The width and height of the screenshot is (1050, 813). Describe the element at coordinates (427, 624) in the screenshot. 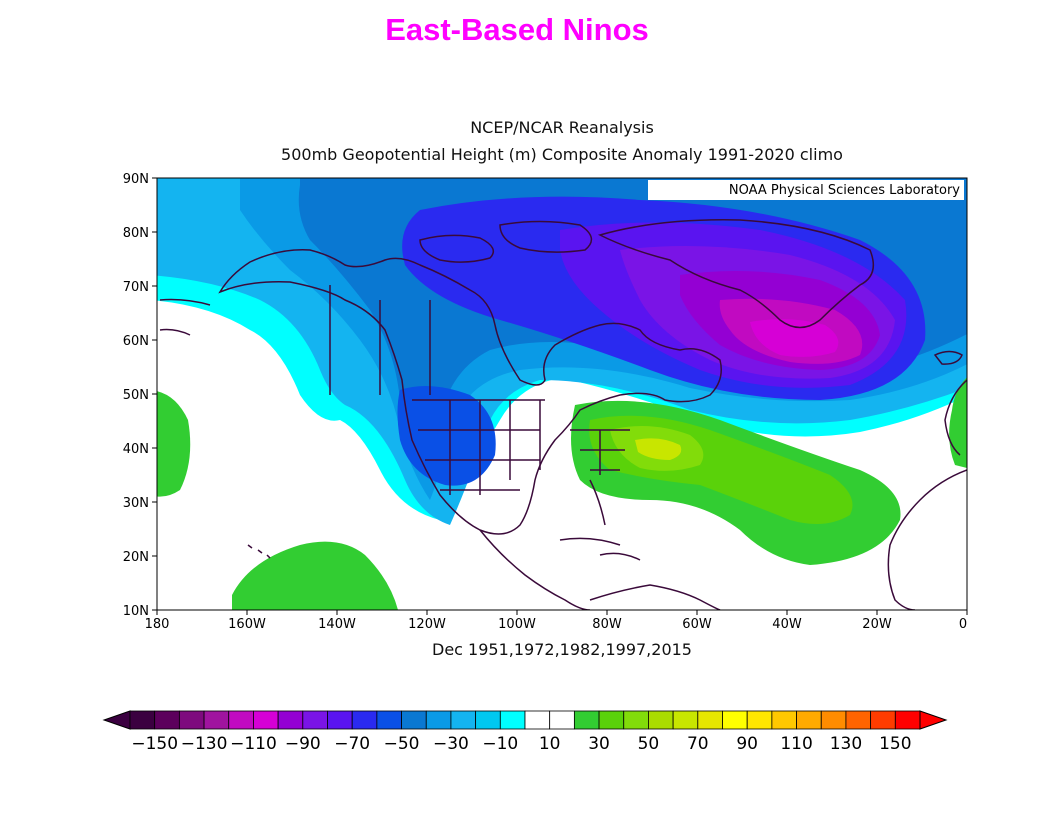

I see `lon-label-120w: 120W` at that location.